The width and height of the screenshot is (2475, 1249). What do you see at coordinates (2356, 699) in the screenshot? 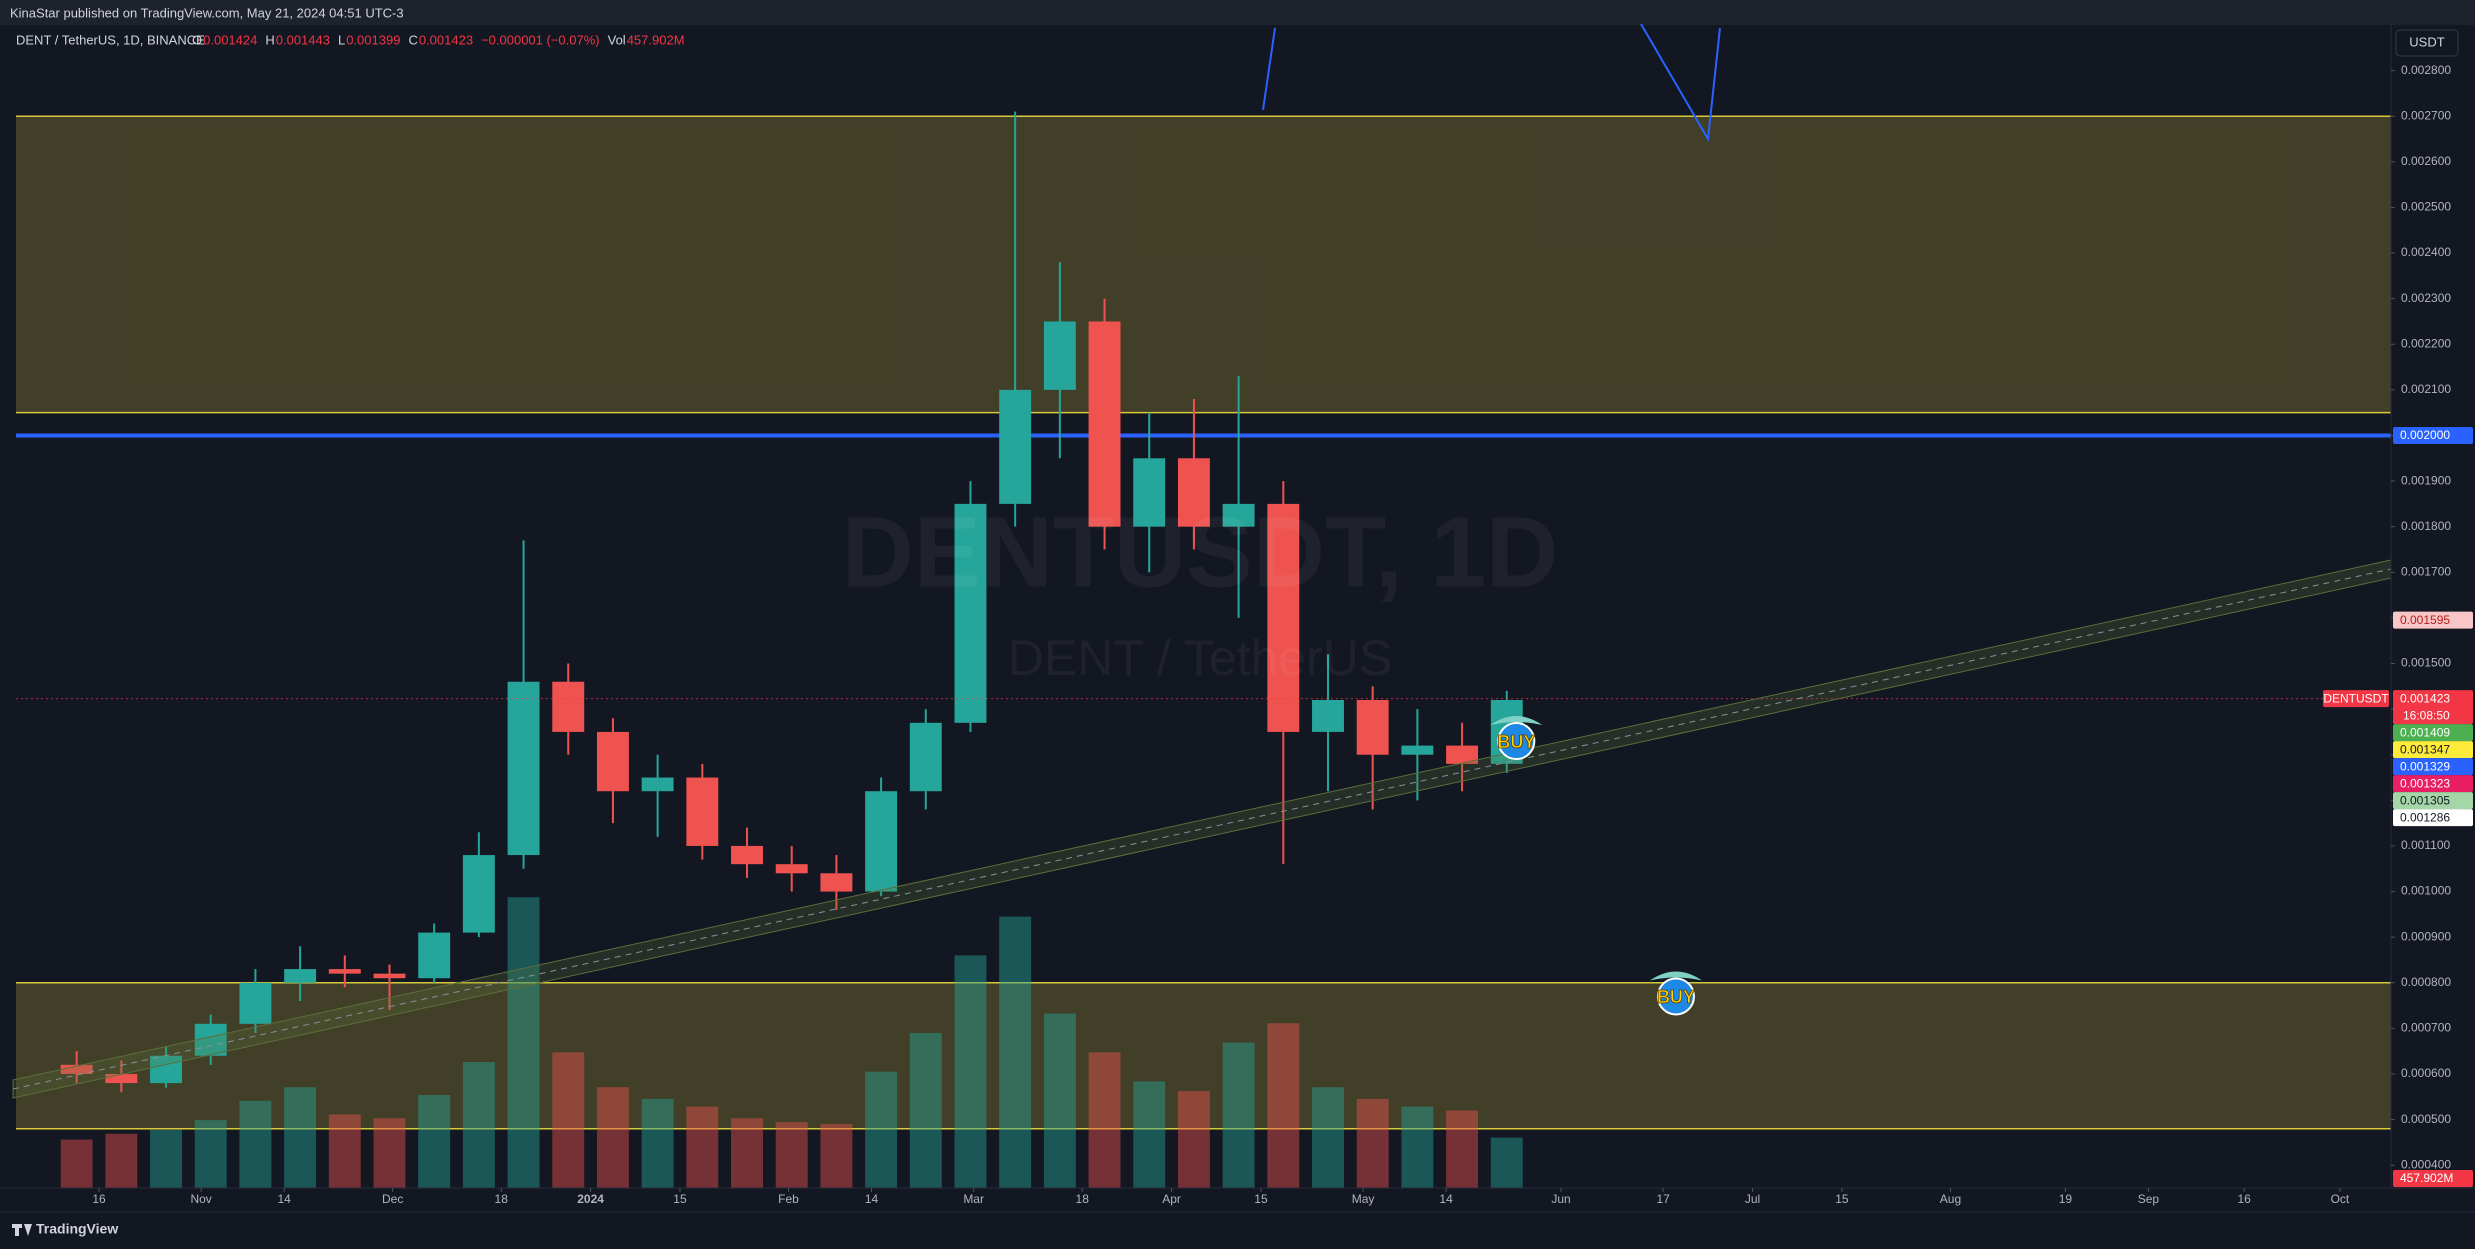
I see `symbol-badge` at bounding box center [2356, 699].